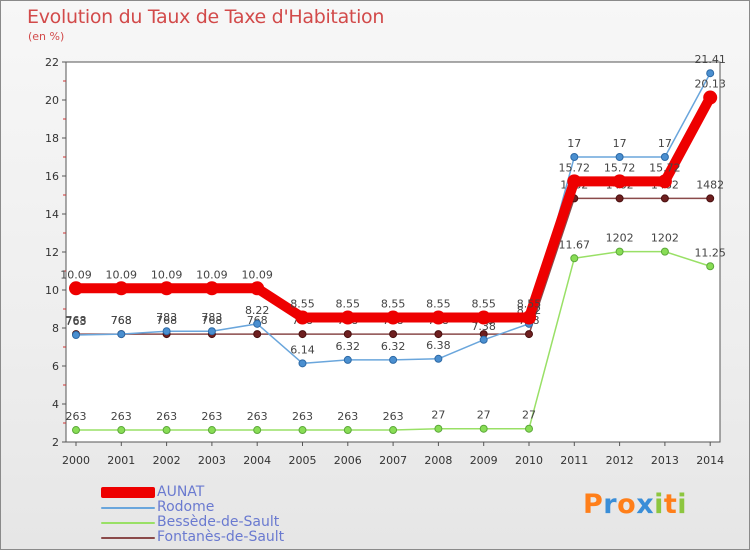  What do you see at coordinates (620, 460) in the screenshot?
I see `x-tick-label: 2012` at bounding box center [620, 460].